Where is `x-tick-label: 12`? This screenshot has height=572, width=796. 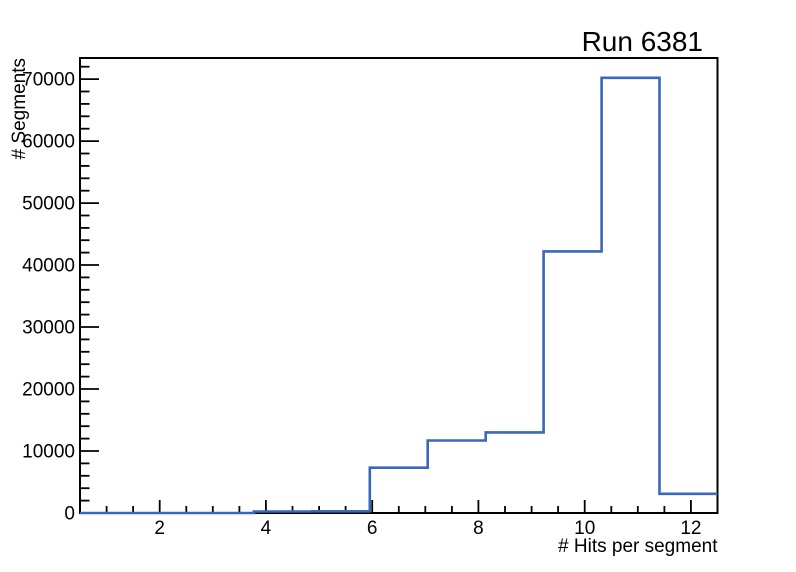
x-tick-label: 12 is located at coordinates (690, 528).